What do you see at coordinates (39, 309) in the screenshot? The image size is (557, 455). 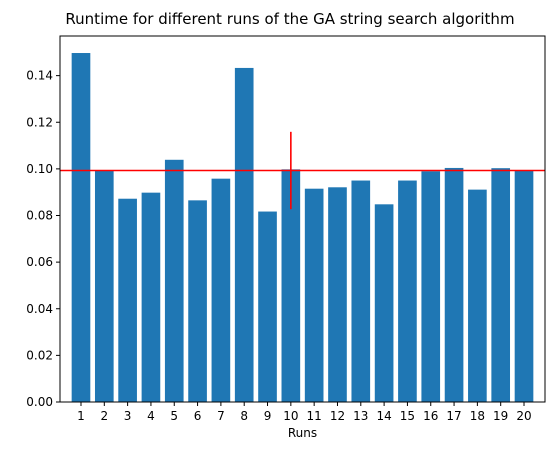 I see `y-tick-label: 0.04` at bounding box center [39, 309].